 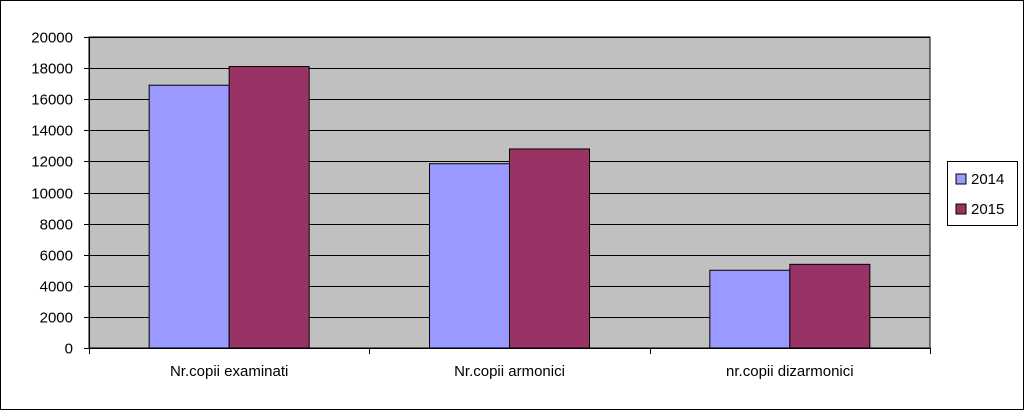 What do you see at coordinates (229, 371) in the screenshot?
I see `x-category-label: Nr.copii examinati` at bounding box center [229, 371].